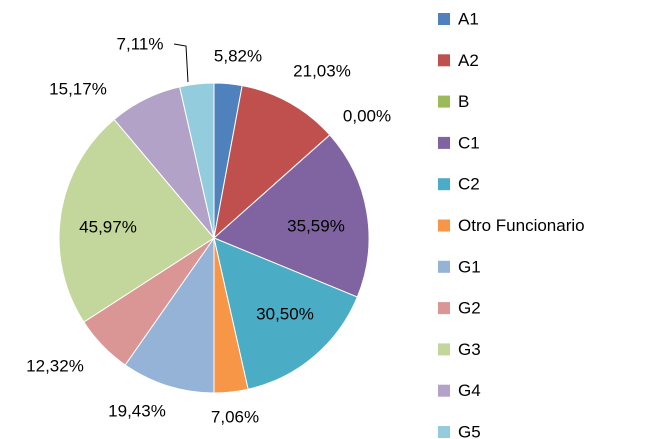 Image resolution: width=665 pixels, height=439 pixels. Describe the element at coordinates (367, 115) in the screenshot. I see `data-label: 0,00%` at that location.